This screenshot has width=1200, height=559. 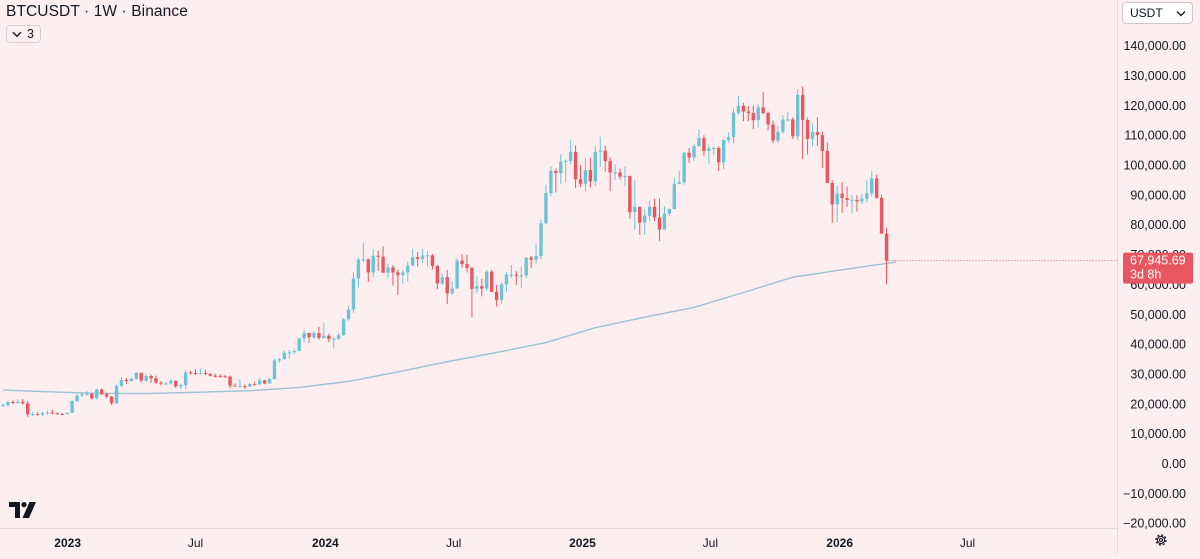 I want to click on indicators-collapse-button: 3, so click(x=23, y=34).